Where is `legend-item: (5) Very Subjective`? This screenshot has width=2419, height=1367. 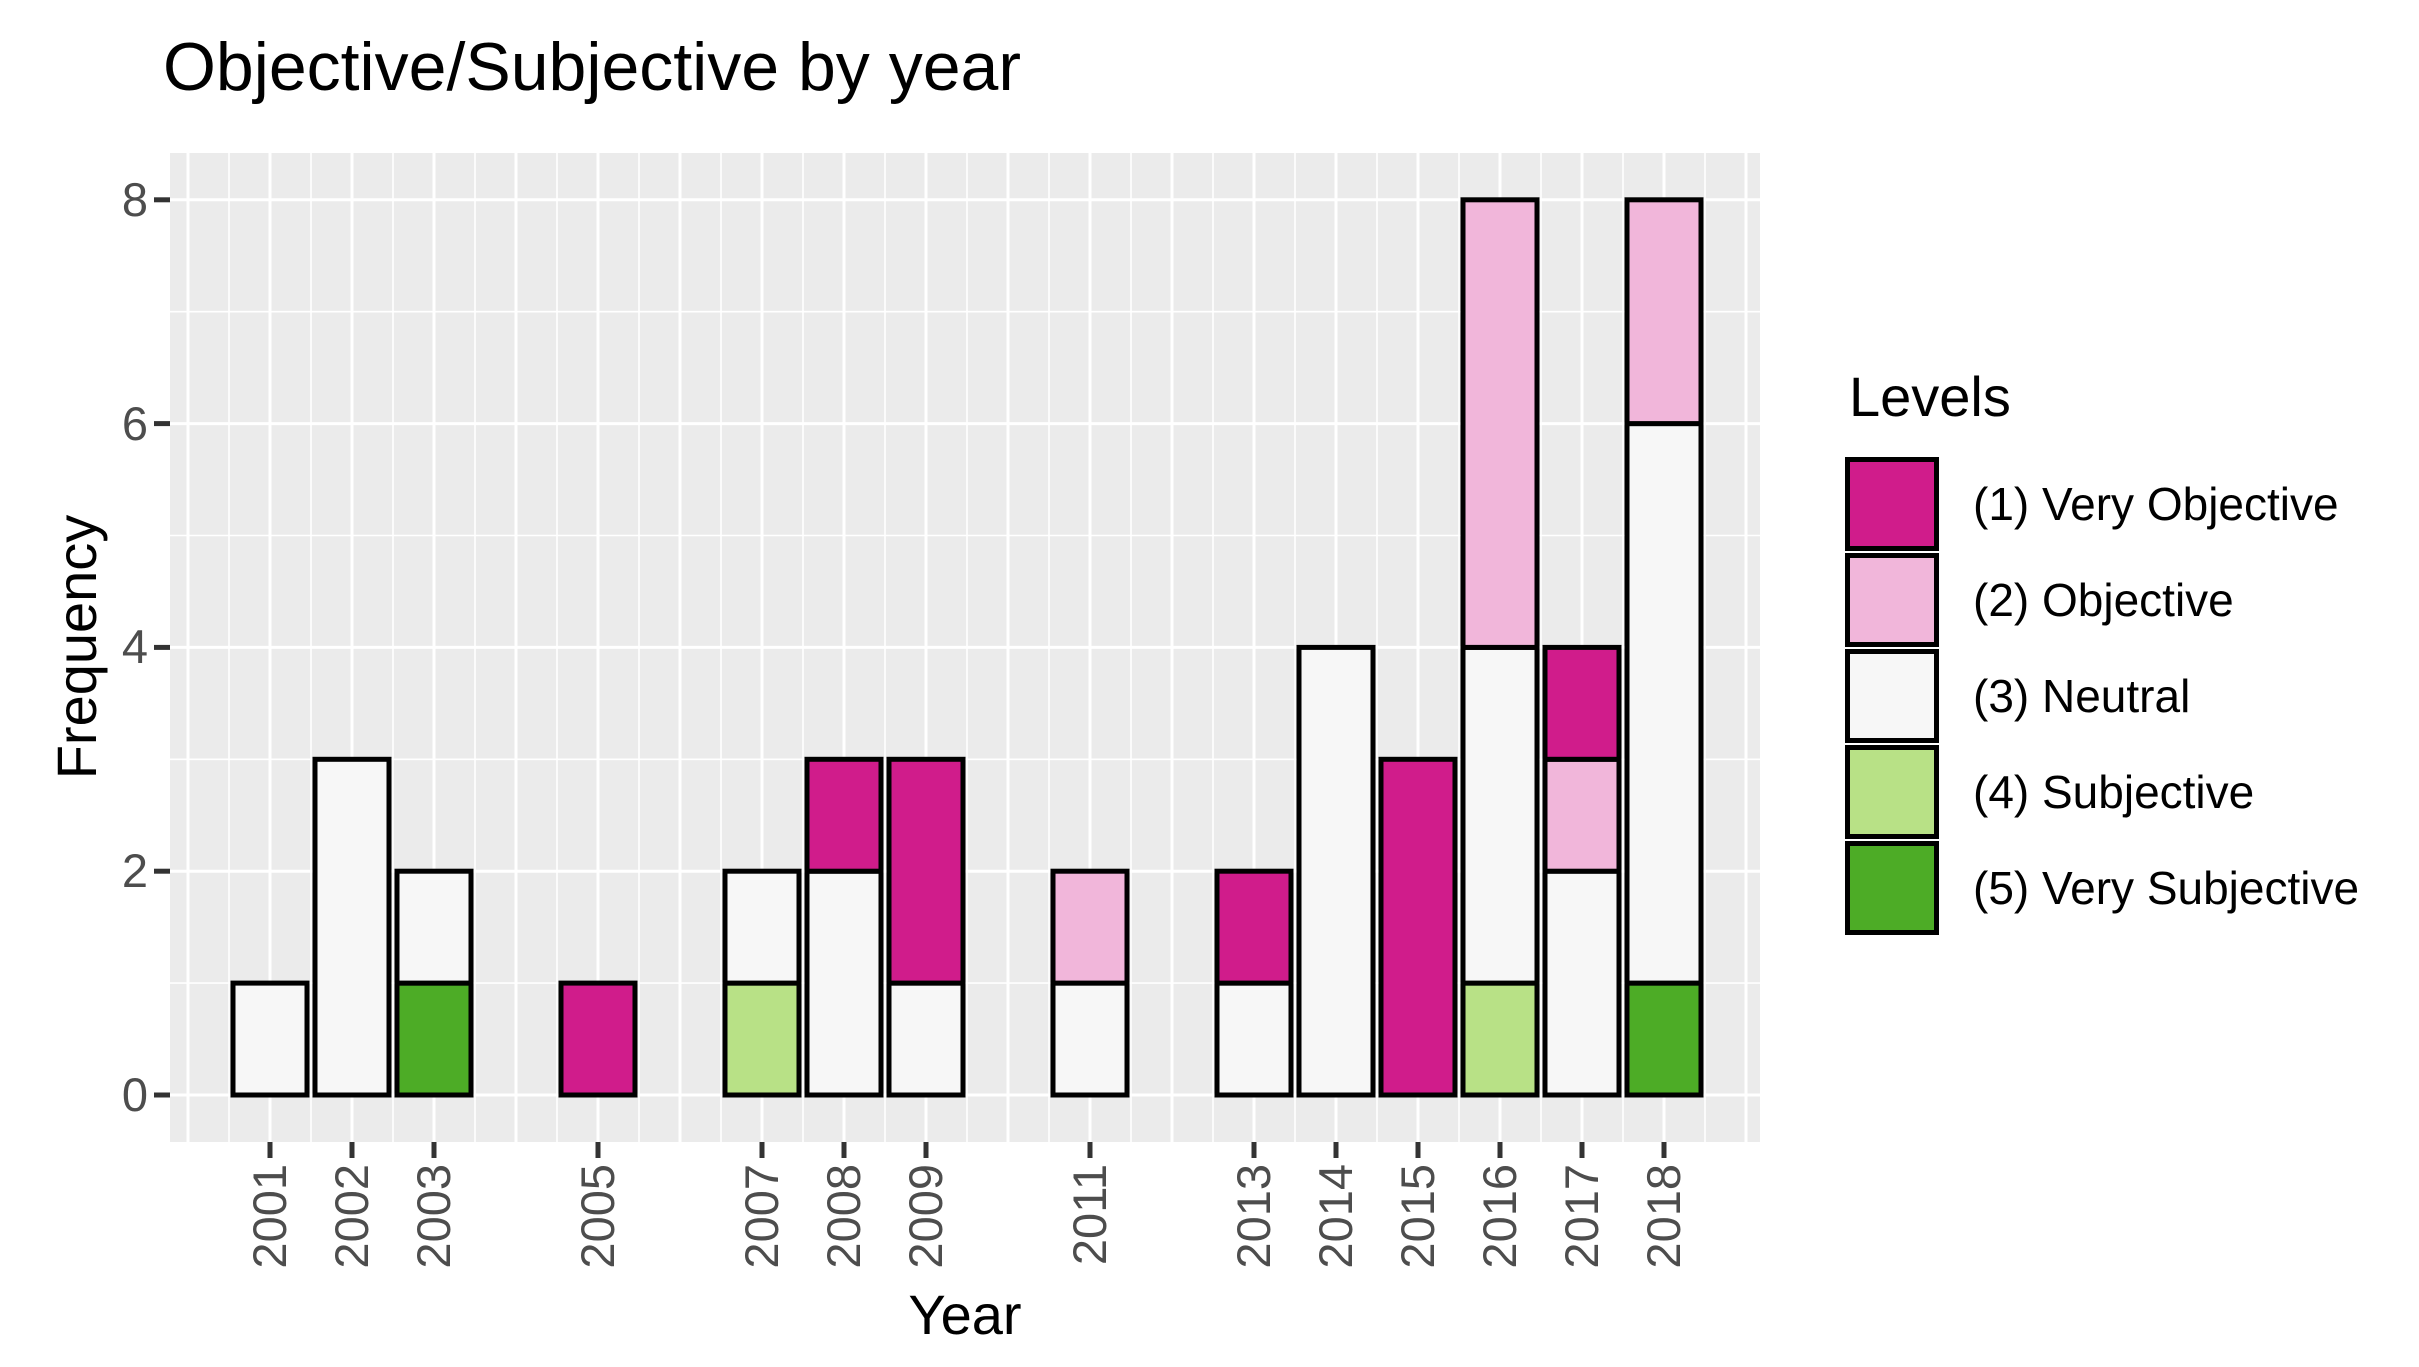 legend-item: (5) Very Subjective is located at coordinates (2130, 888).